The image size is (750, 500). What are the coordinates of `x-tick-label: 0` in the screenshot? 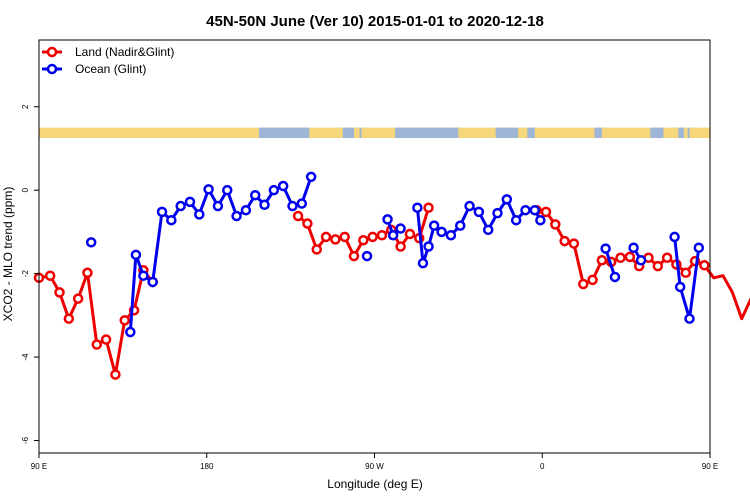 It's located at (542, 466).